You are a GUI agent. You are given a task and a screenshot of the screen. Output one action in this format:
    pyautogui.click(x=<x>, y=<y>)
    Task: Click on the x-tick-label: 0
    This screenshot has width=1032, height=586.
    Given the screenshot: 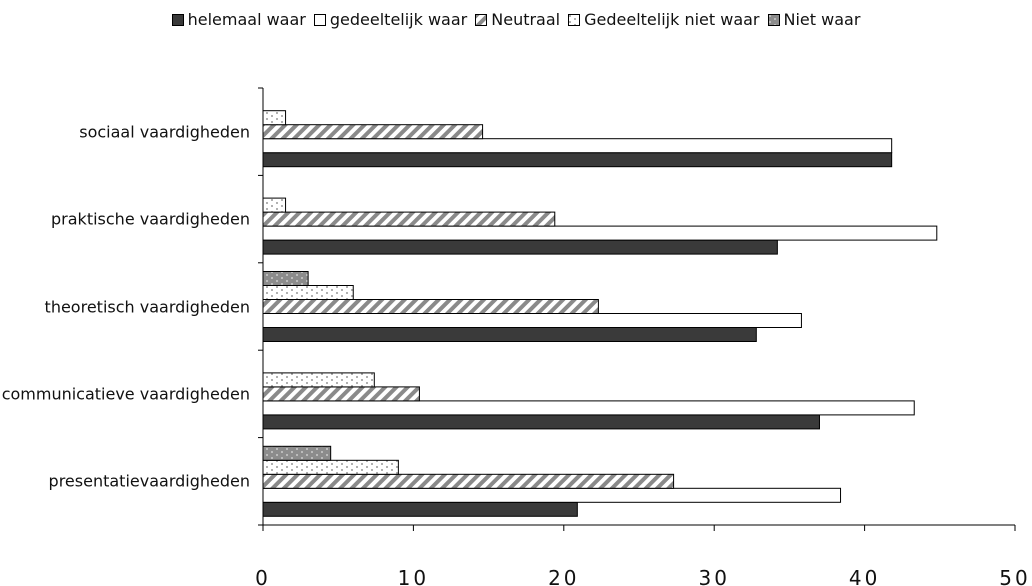 What is the action you would take?
    pyautogui.click(x=263, y=576)
    